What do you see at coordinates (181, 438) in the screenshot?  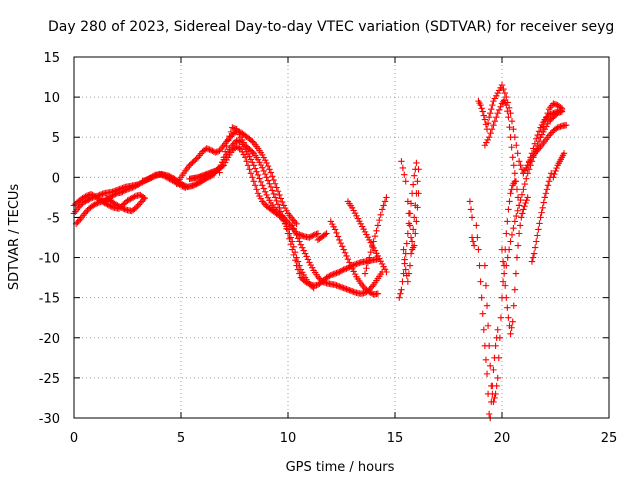 I see `x-tick-label: 5` at bounding box center [181, 438].